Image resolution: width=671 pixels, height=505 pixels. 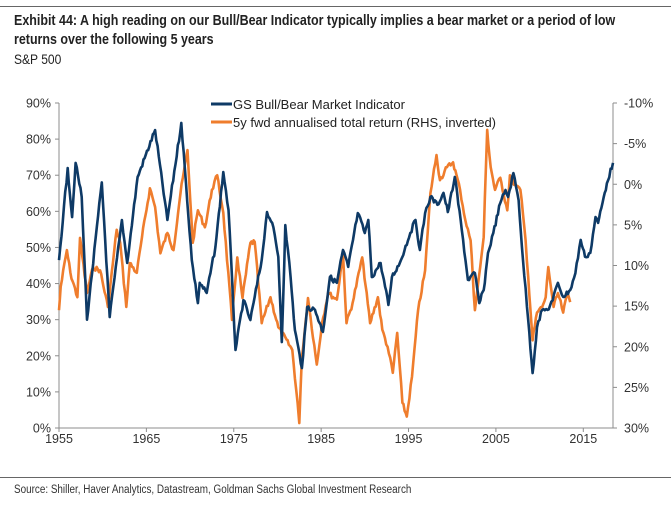 I want to click on chart-title-line-2: returns over the following 5 years, so click(x=114, y=40).